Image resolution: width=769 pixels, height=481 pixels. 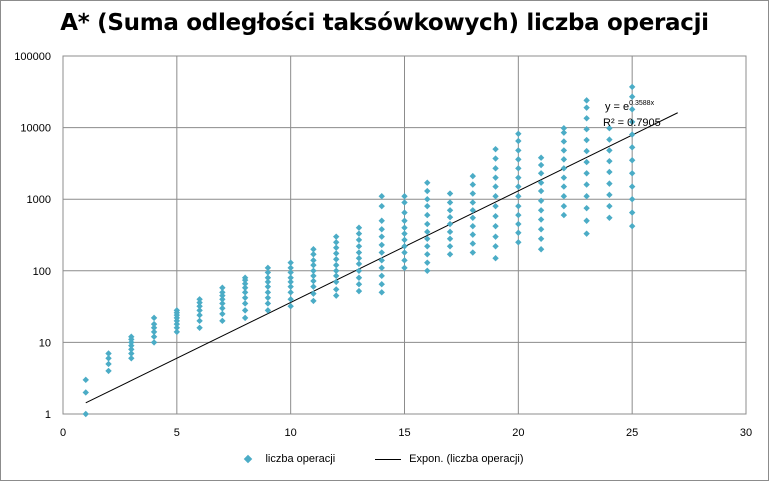 I want to click on x-axis-ticks: 0 5 10 15 20 25 30, so click(x=406, y=433).